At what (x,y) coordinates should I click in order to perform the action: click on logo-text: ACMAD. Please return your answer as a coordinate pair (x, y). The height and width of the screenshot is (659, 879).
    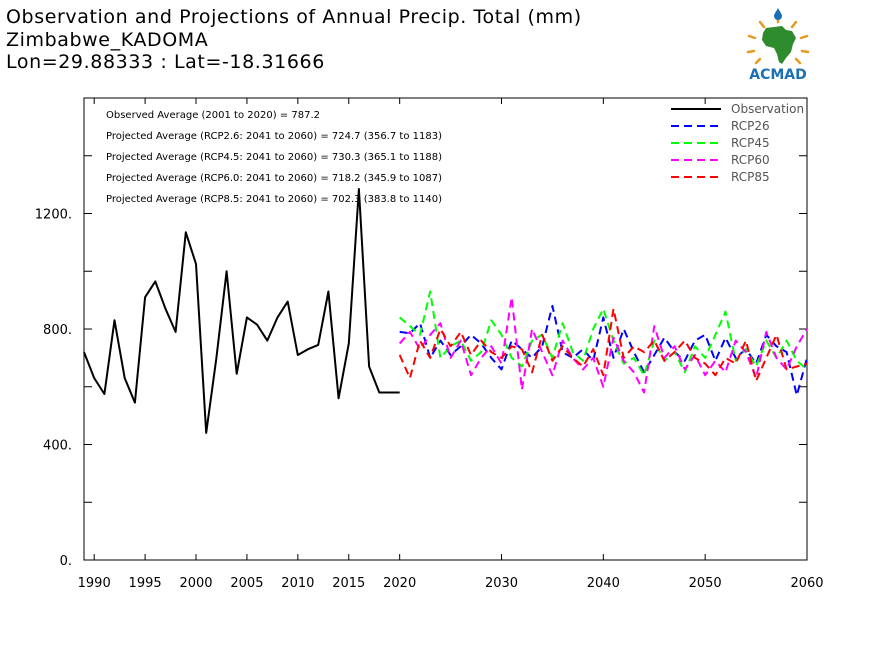
    Looking at the image, I should click on (778, 75).